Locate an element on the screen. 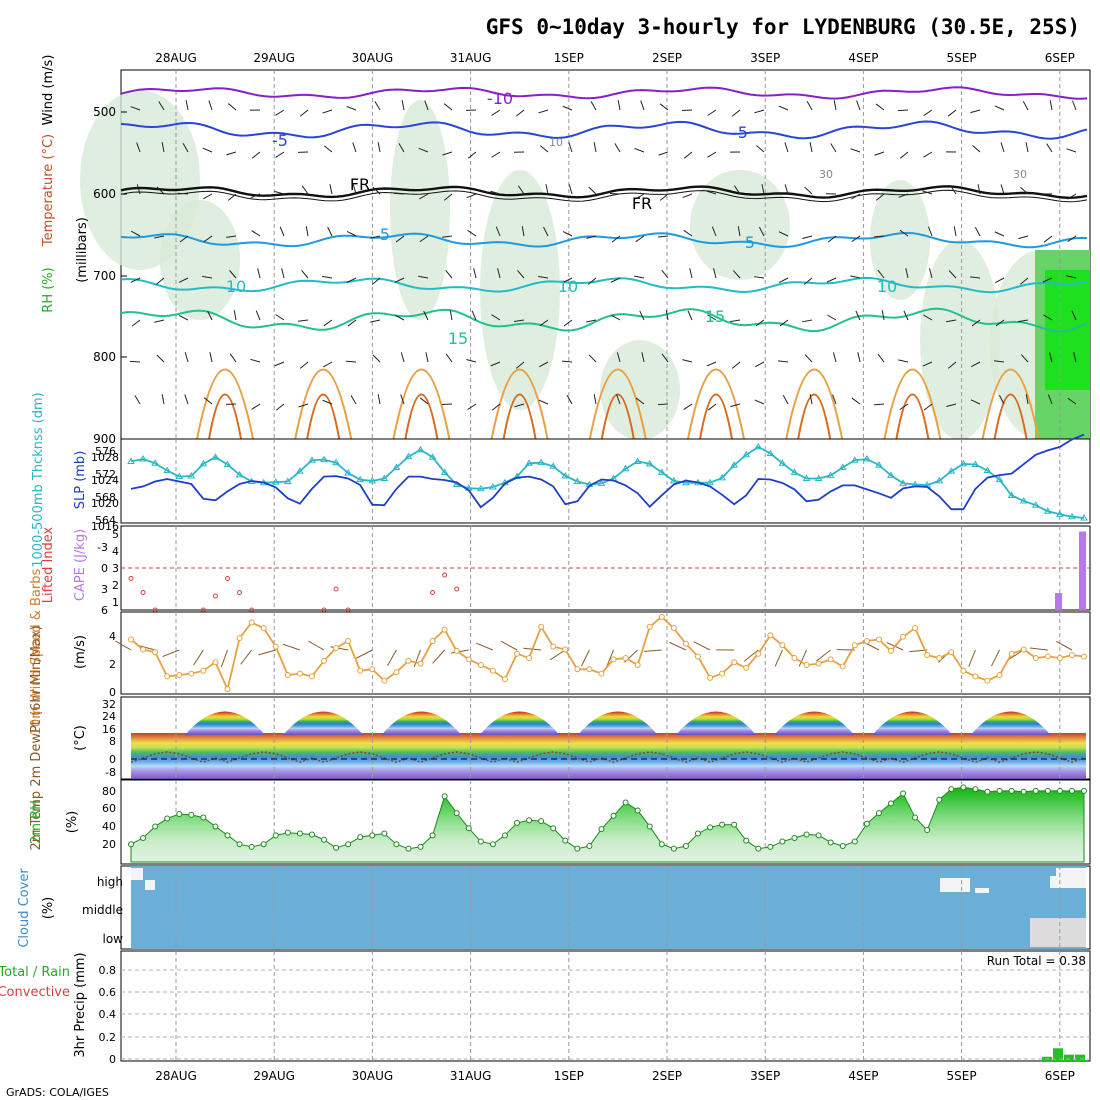  rh-blob is located at coordinates (520, 290).